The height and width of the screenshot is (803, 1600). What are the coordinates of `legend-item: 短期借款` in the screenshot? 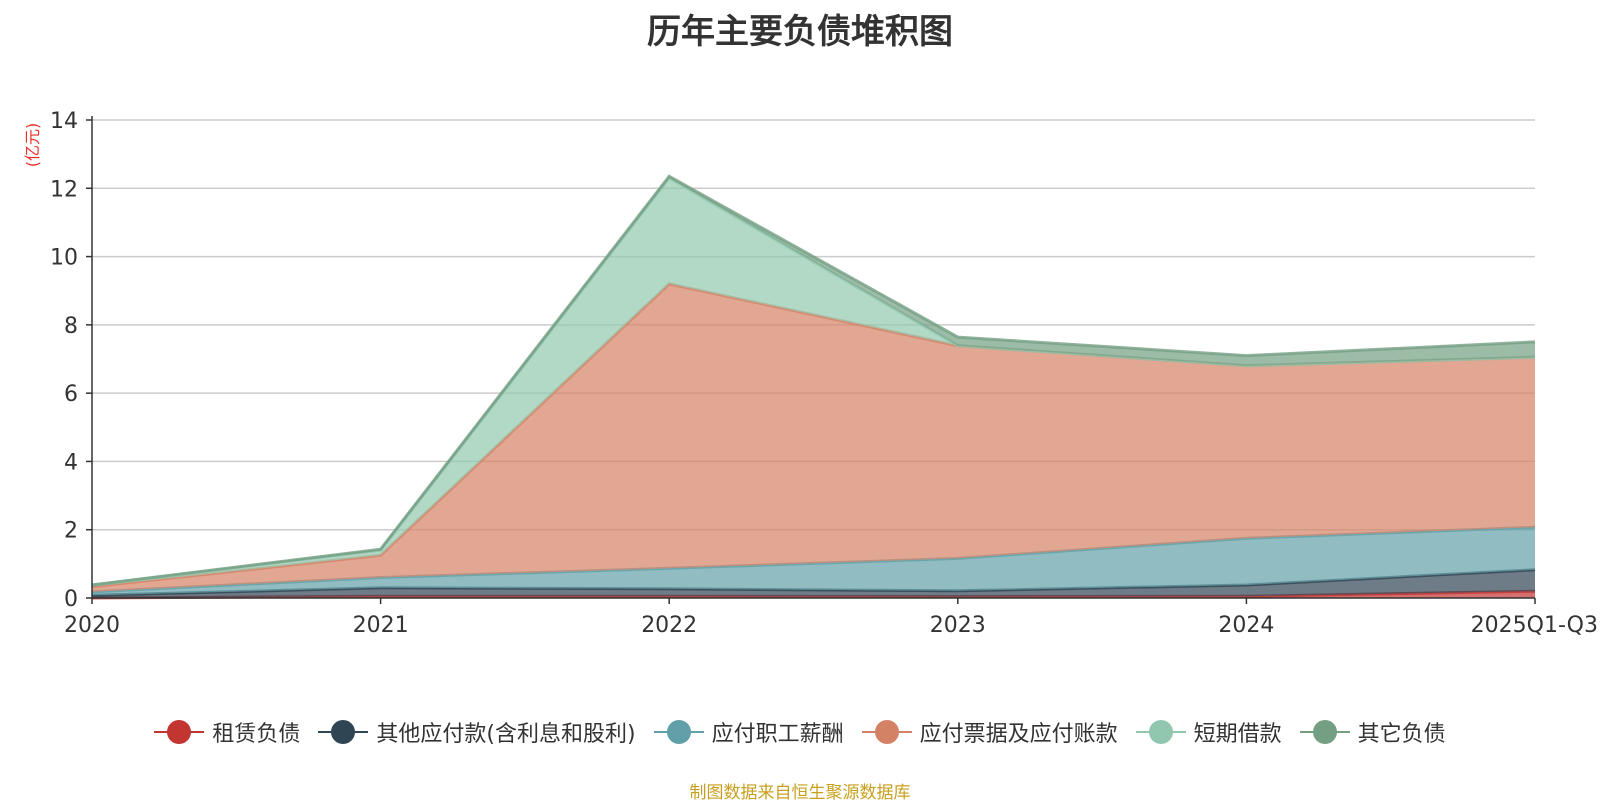 It's located at (1208, 732).